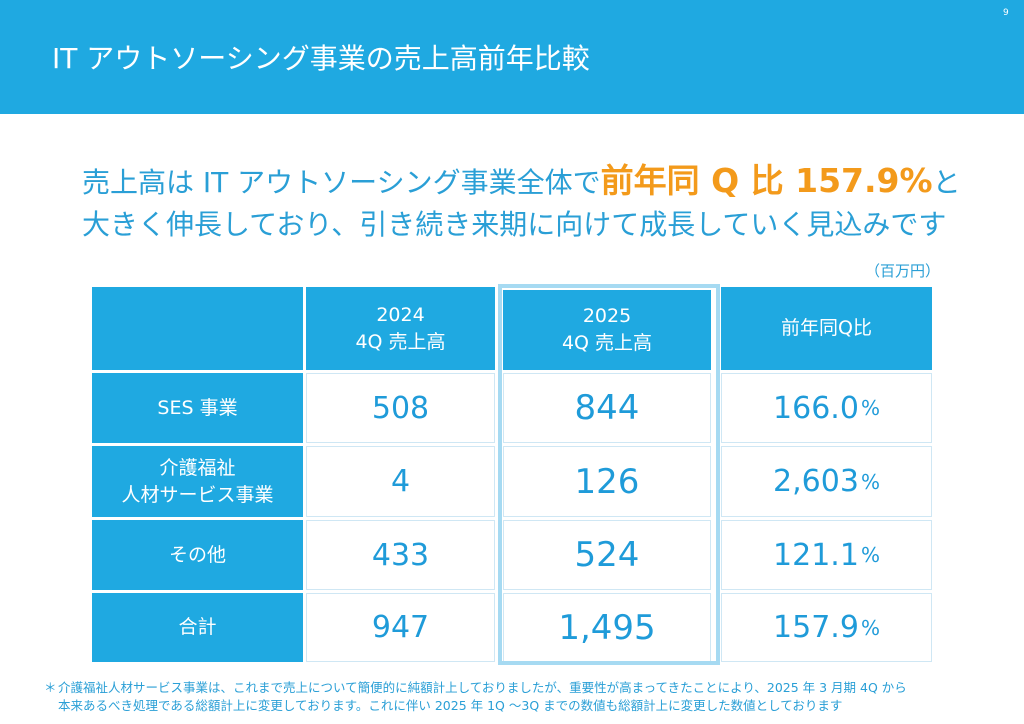  What do you see at coordinates (197, 555) in the screenshot?
I see `row-label-other: その他` at bounding box center [197, 555].